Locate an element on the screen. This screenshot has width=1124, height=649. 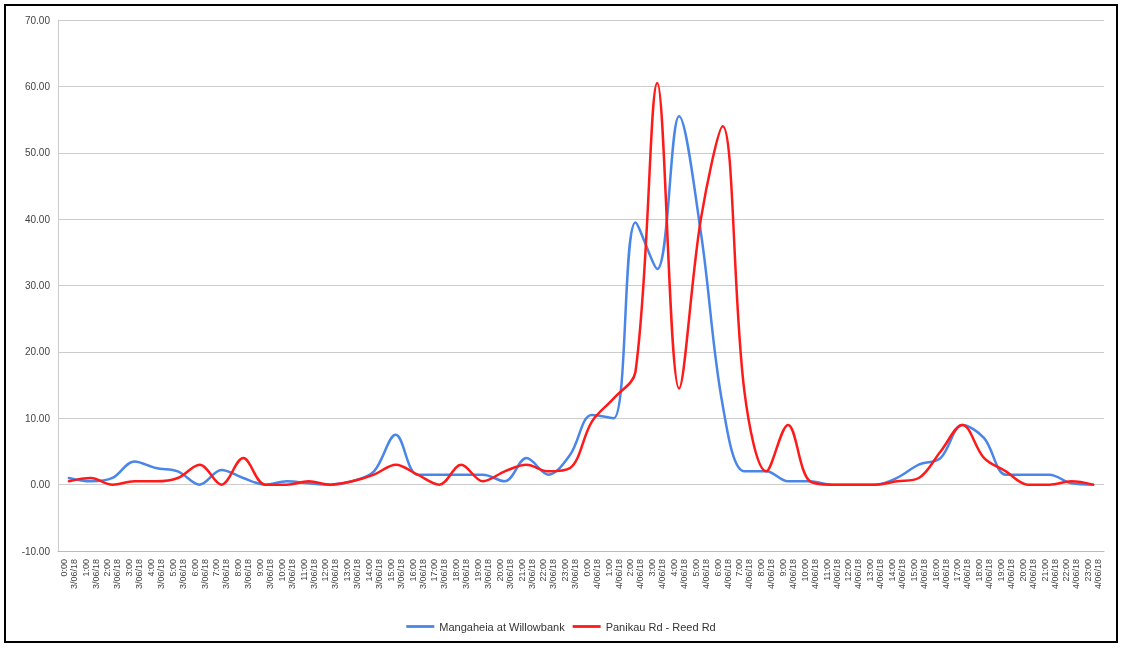
x-tick-label: 20:00 3/06/18 is located at coordinates (504, 574).